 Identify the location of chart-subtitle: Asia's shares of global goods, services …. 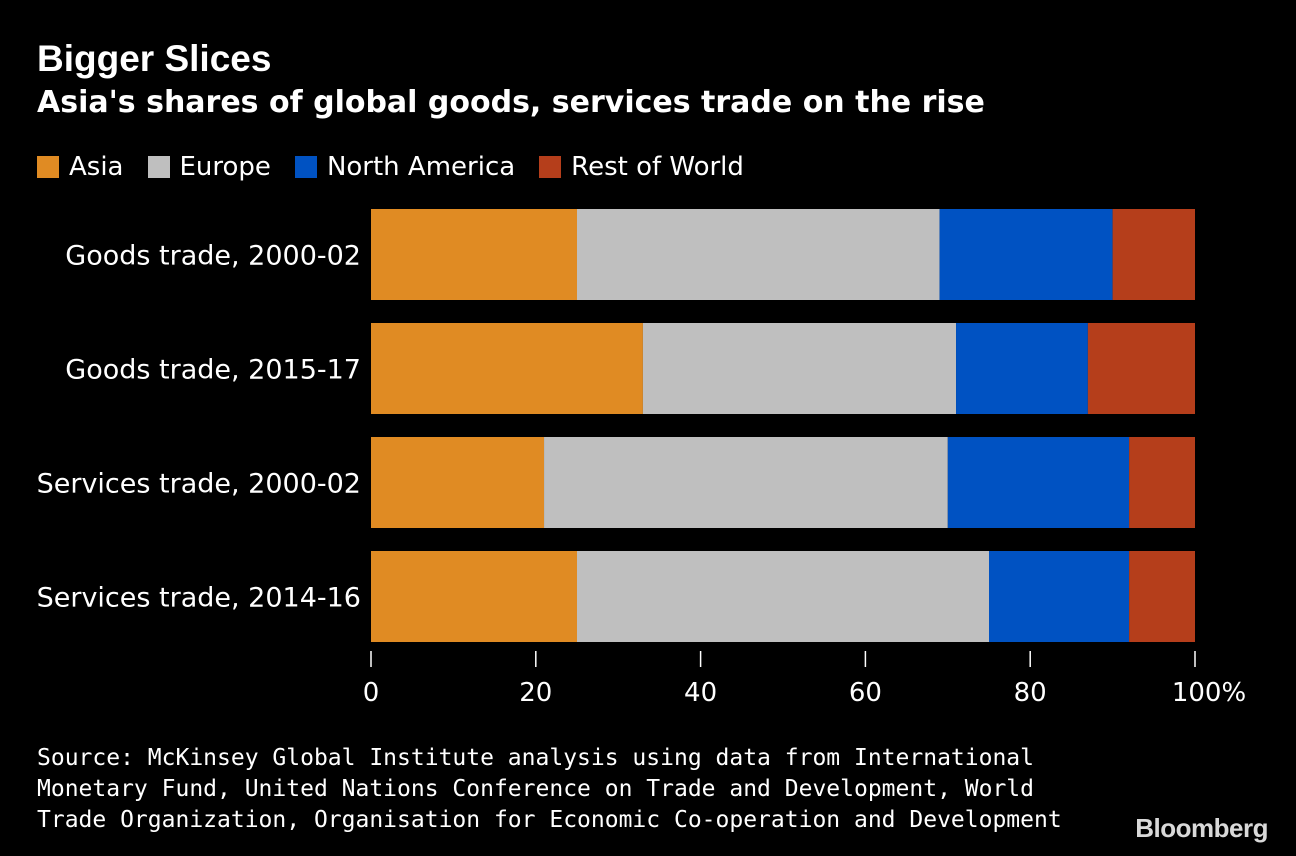
(511, 102).